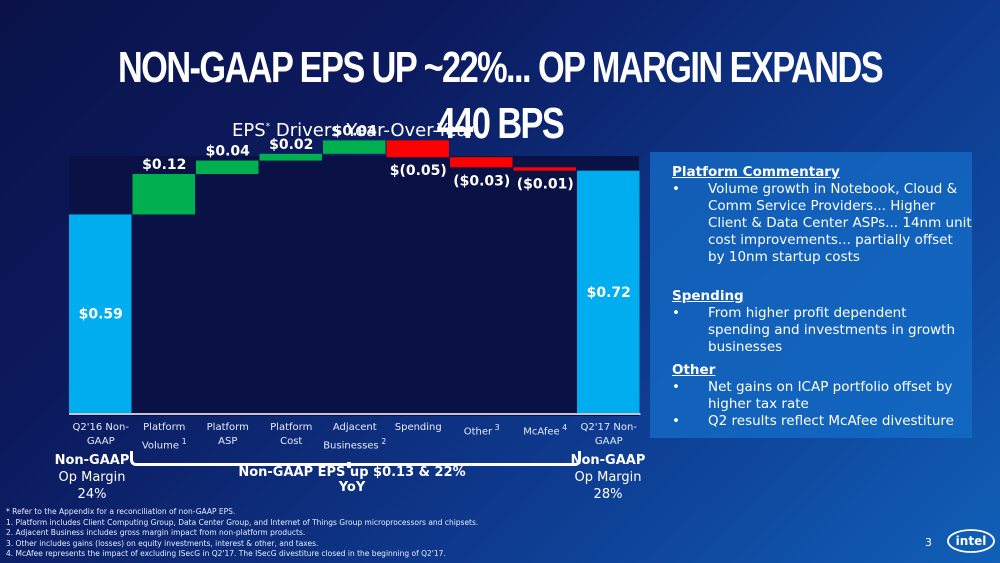 The width and height of the screenshot is (1000, 563). Describe the element at coordinates (164, 165) in the screenshot. I see `data-label: $0.12` at that location.